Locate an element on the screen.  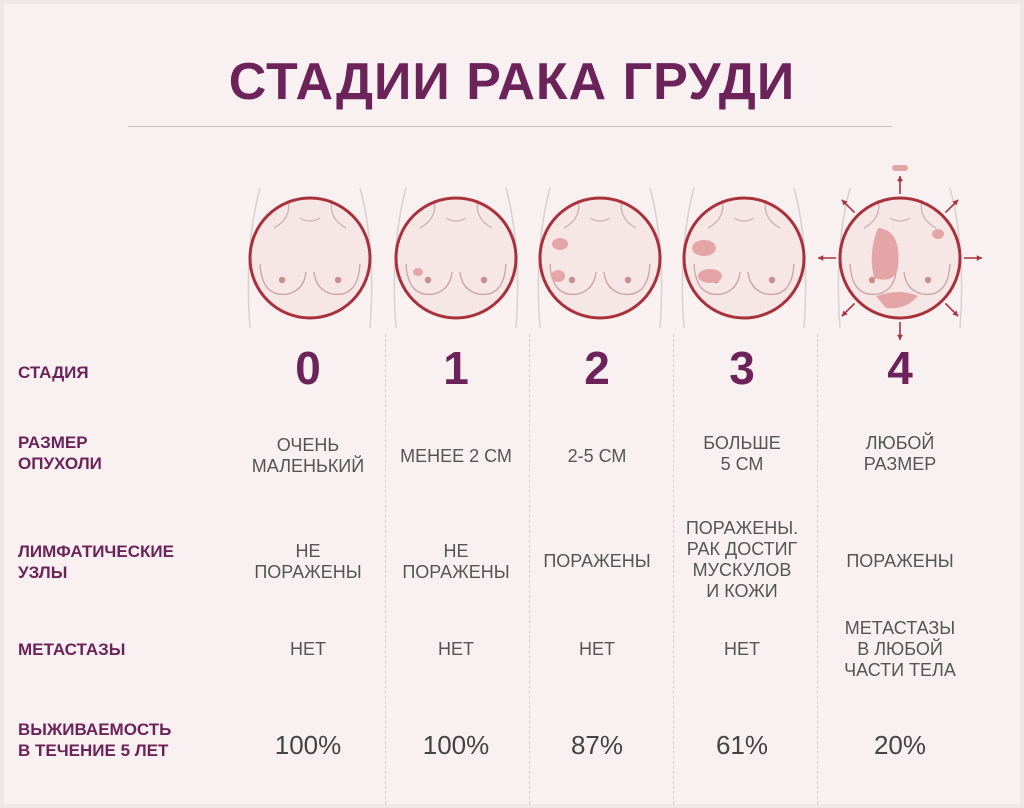
tumor-size-cell: БОЛЬШЕ 5 СМ is located at coordinates (742, 453).